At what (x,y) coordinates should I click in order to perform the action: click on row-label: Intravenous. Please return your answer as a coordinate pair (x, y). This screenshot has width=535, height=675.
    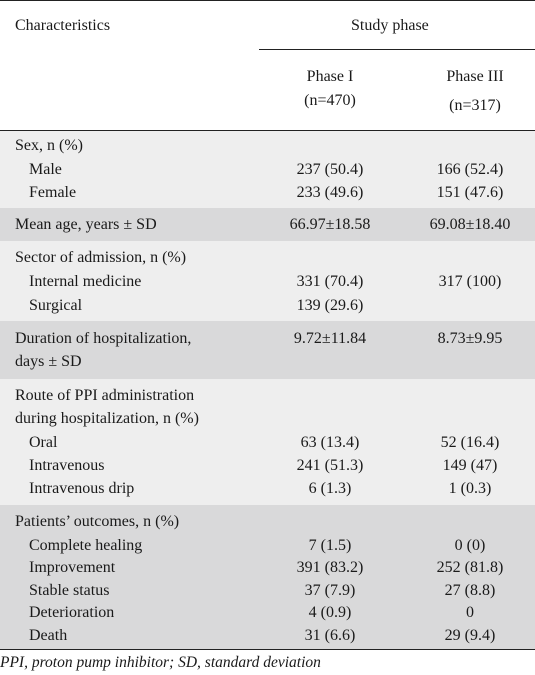
    Looking at the image, I should click on (67, 465).